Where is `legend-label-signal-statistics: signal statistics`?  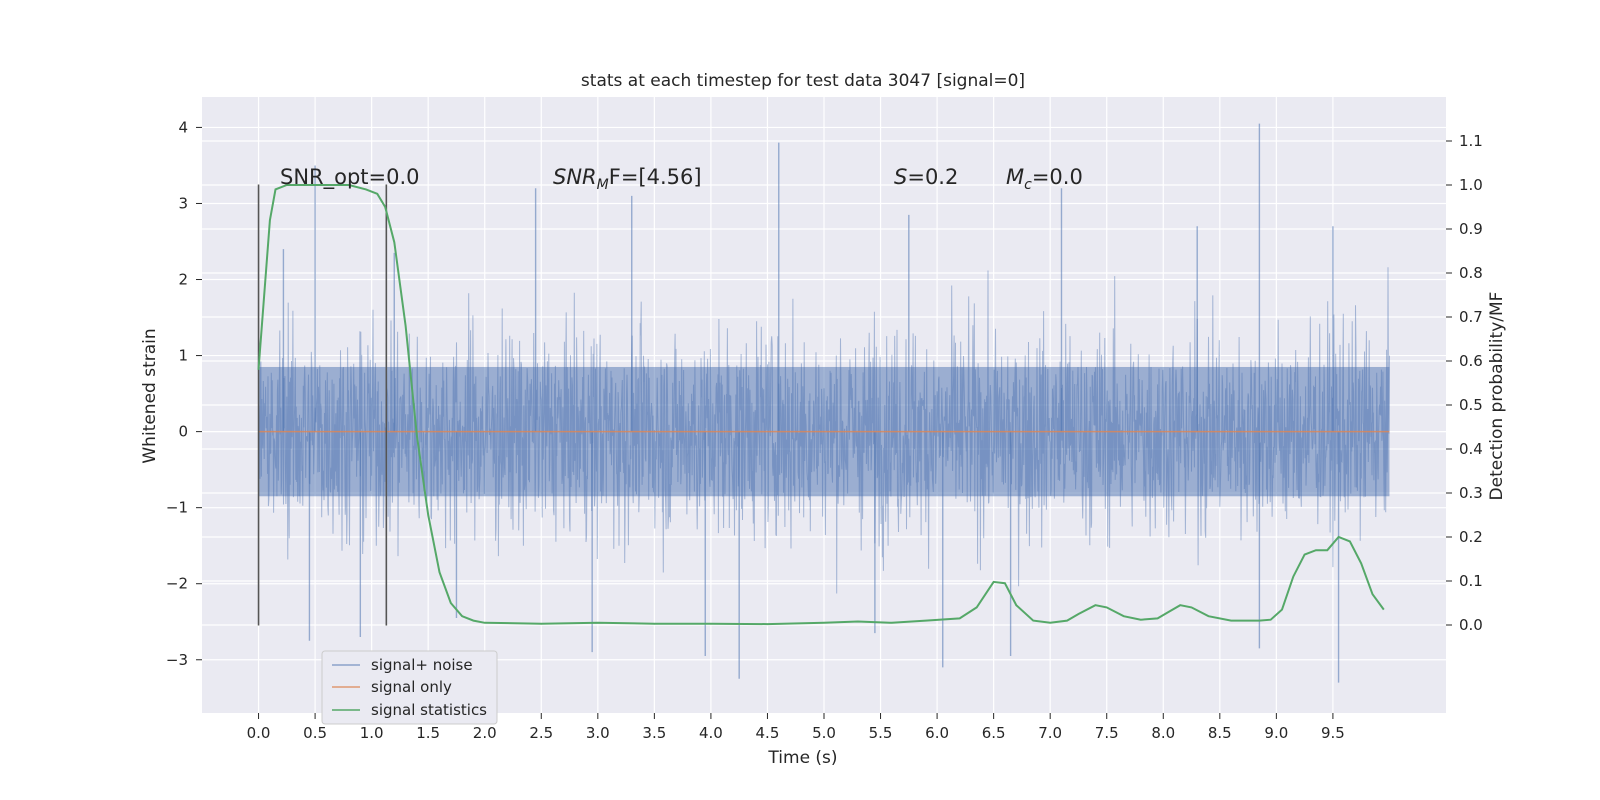
legend-label-signal-statistics: signal statistics is located at coordinates (429, 710).